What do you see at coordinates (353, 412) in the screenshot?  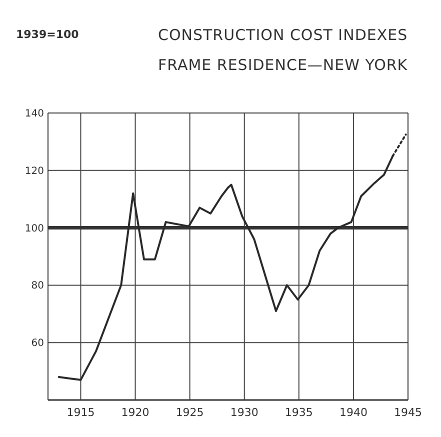 I see `x-tick-label: 1940` at bounding box center [353, 412].